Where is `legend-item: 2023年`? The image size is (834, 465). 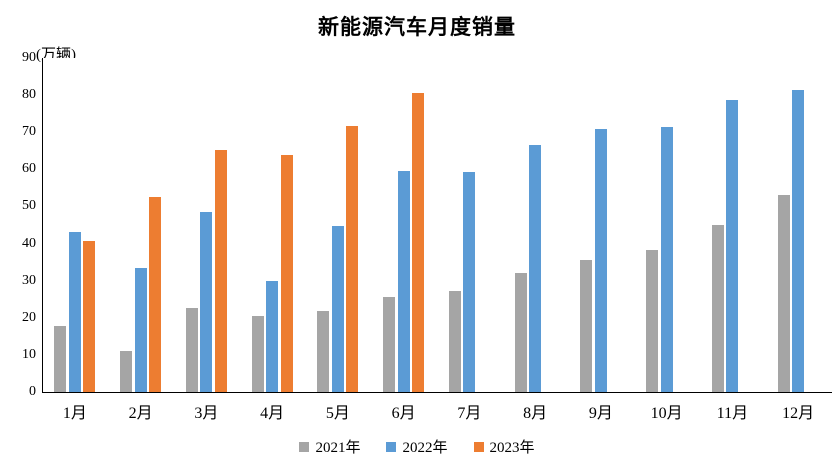
legend-item: 2023年 is located at coordinates (504, 446).